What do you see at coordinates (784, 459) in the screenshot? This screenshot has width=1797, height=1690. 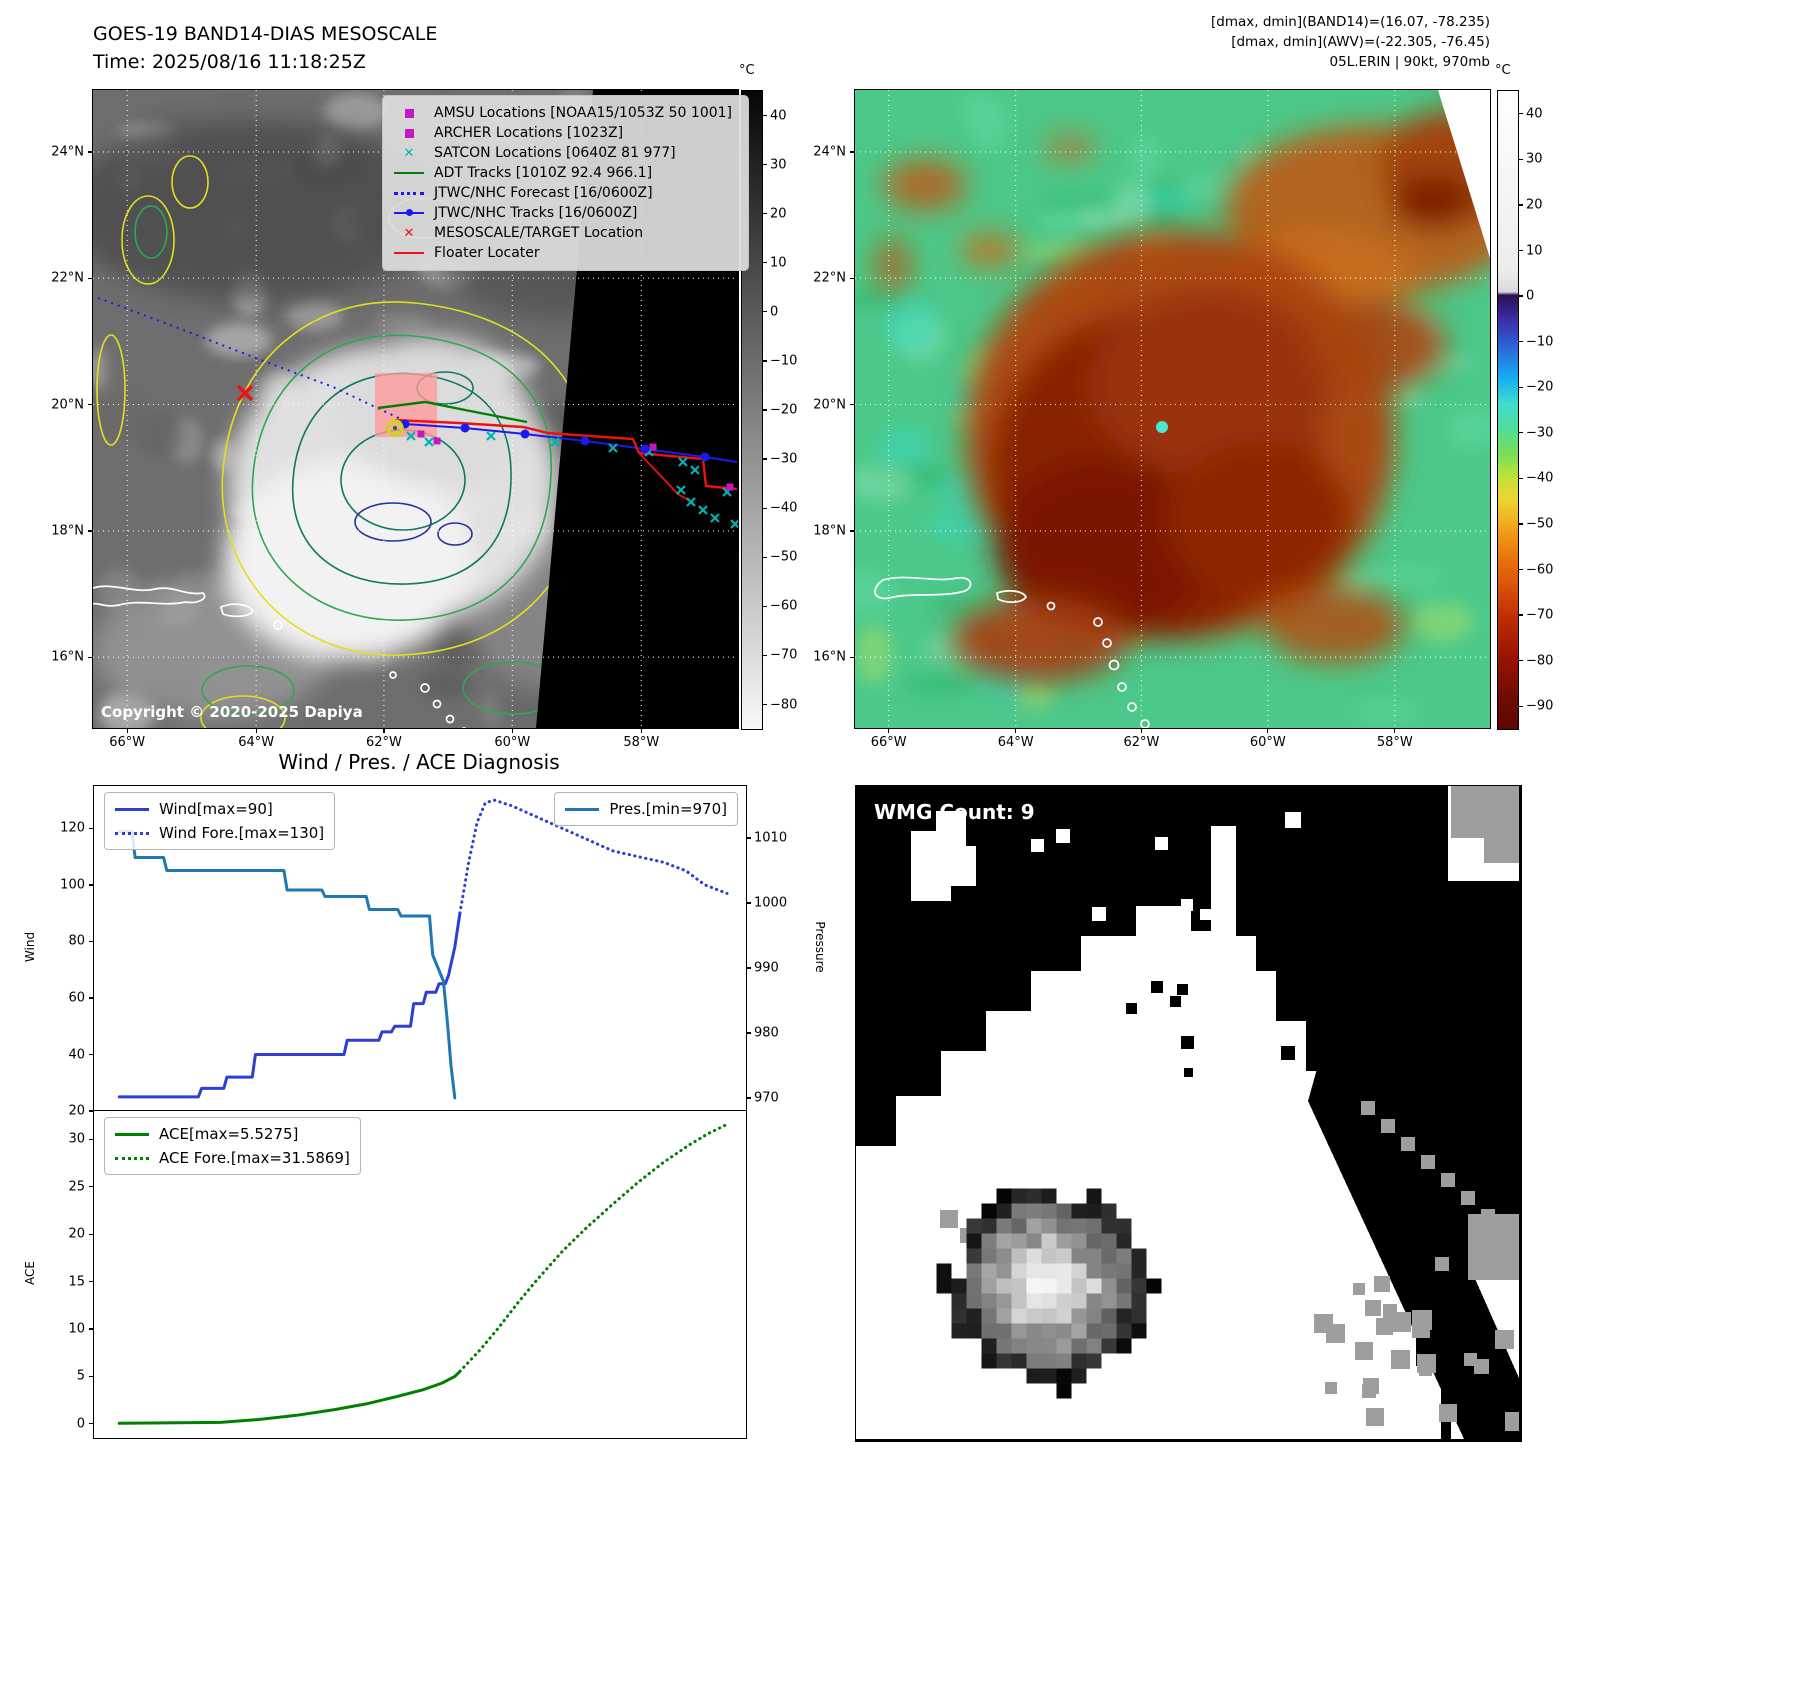 I see `colorbar-tick: −30` at bounding box center [784, 459].